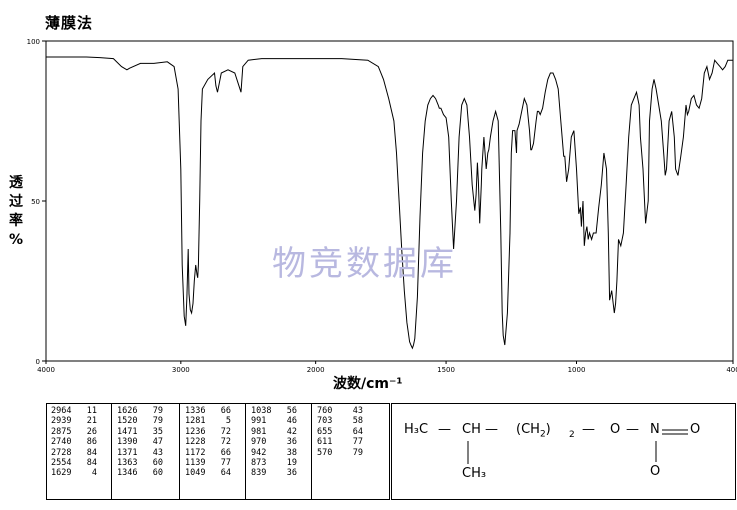 The height and width of the screenshot is (510, 737). I want to click on peak-transmittance: 36, so click(291, 473).